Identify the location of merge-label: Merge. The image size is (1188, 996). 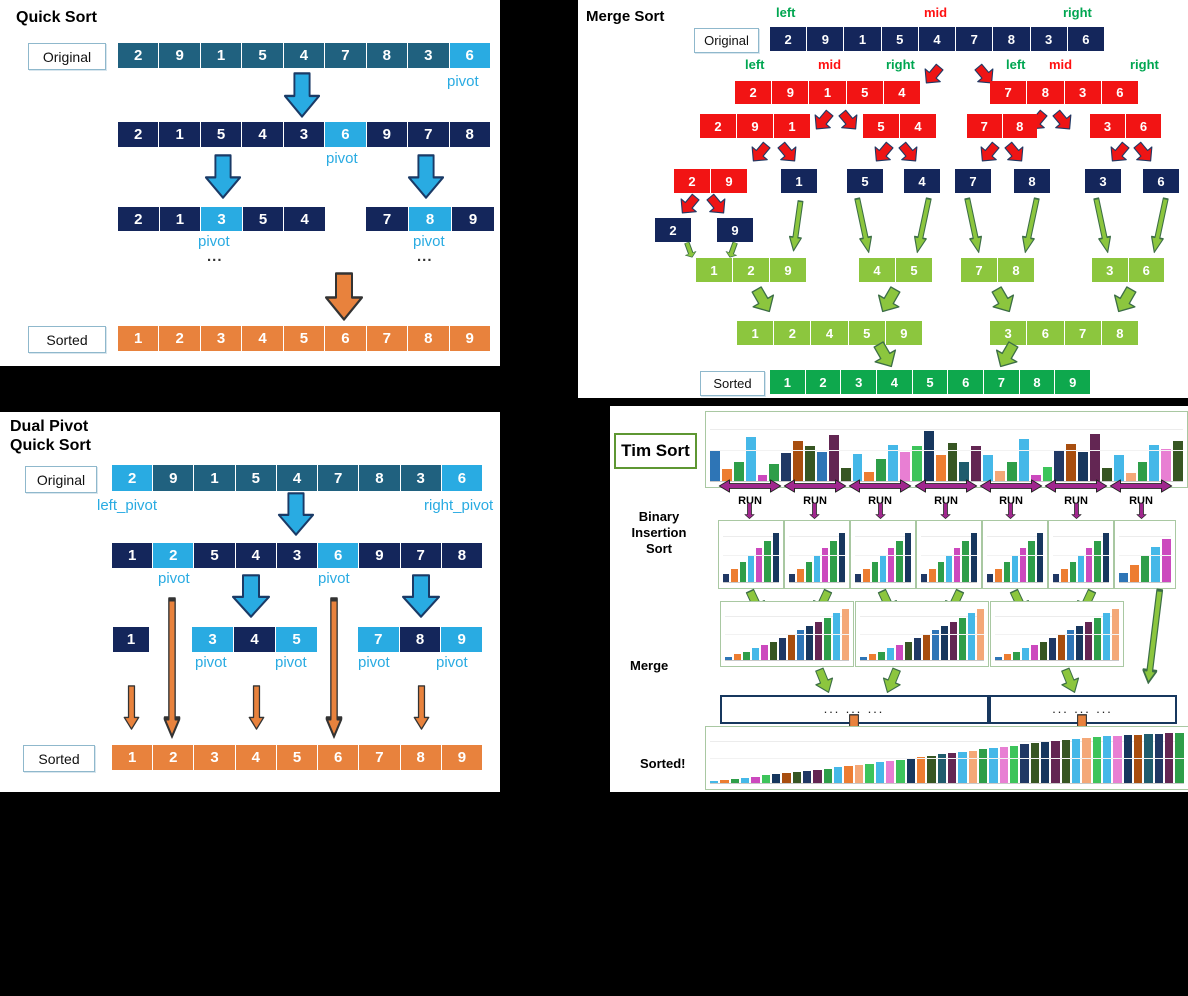
(649, 665).